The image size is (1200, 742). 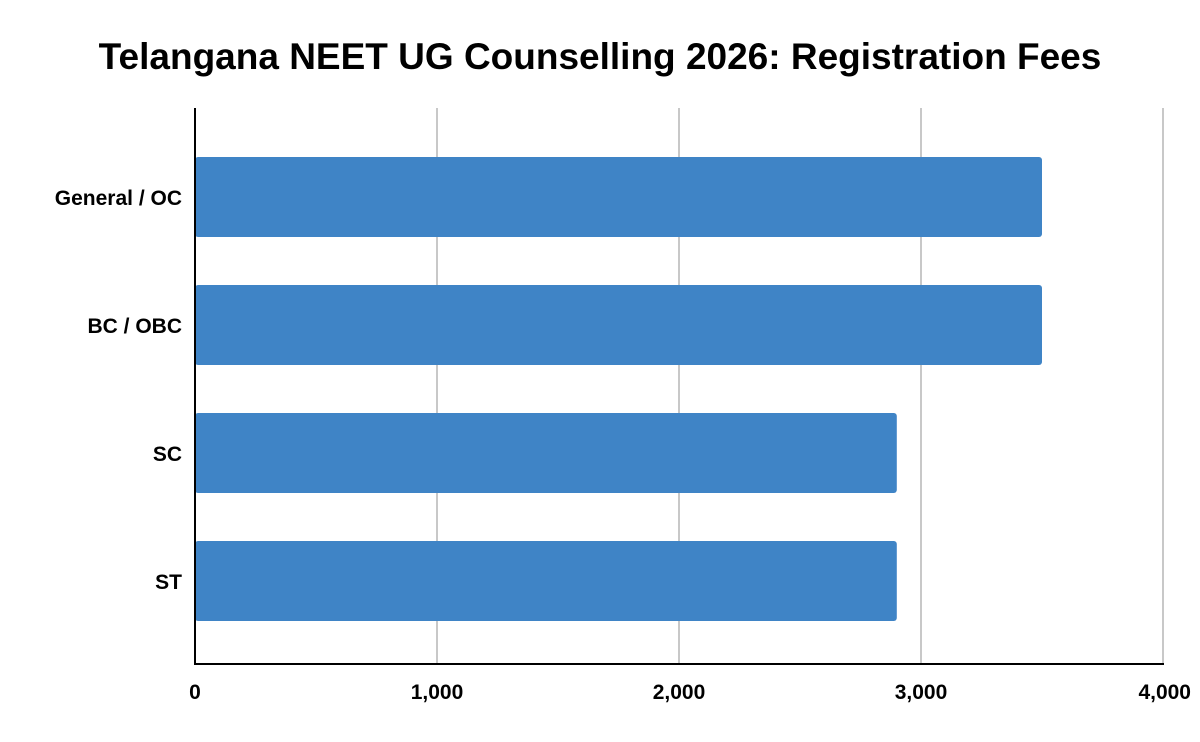 What do you see at coordinates (546, 581) in the screenshot?
I see `bar-st` at bounding box center [546, 581].